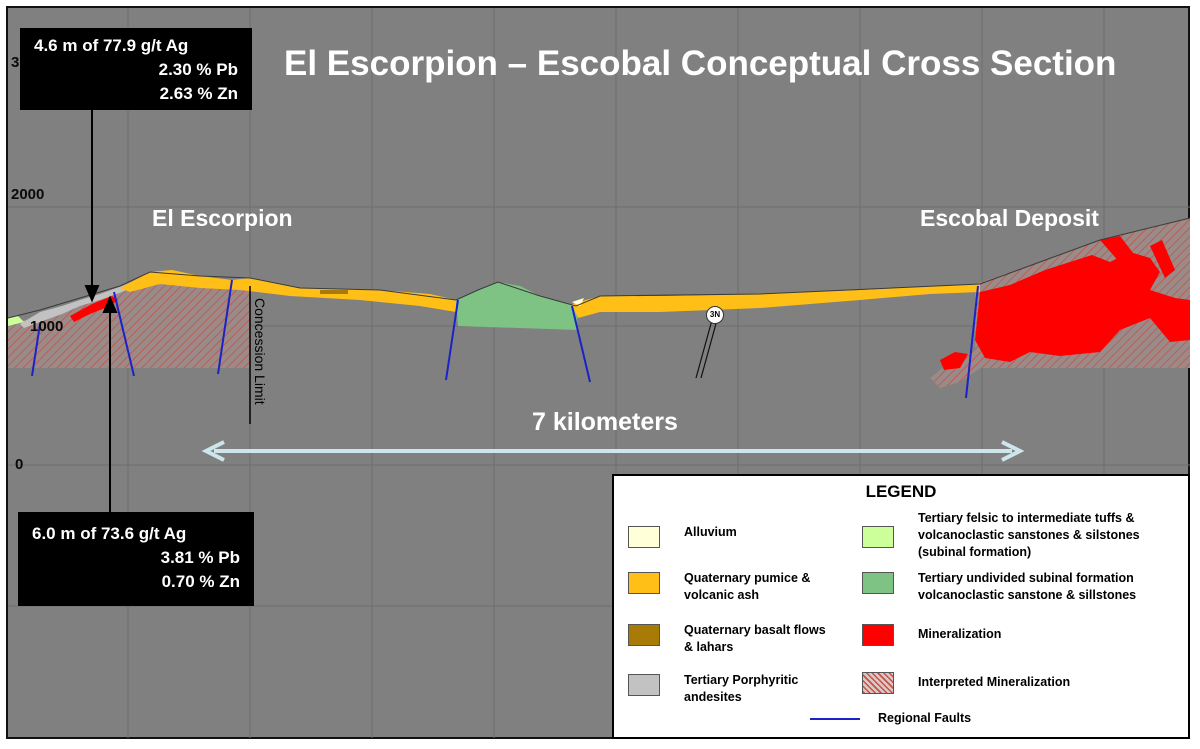 This screenshot has width=1200, height=749. Describe the element at coordinates (747, 586) in the screenshot. I see `legend-label: Quaternary pumice & volcanic ash` at that location.